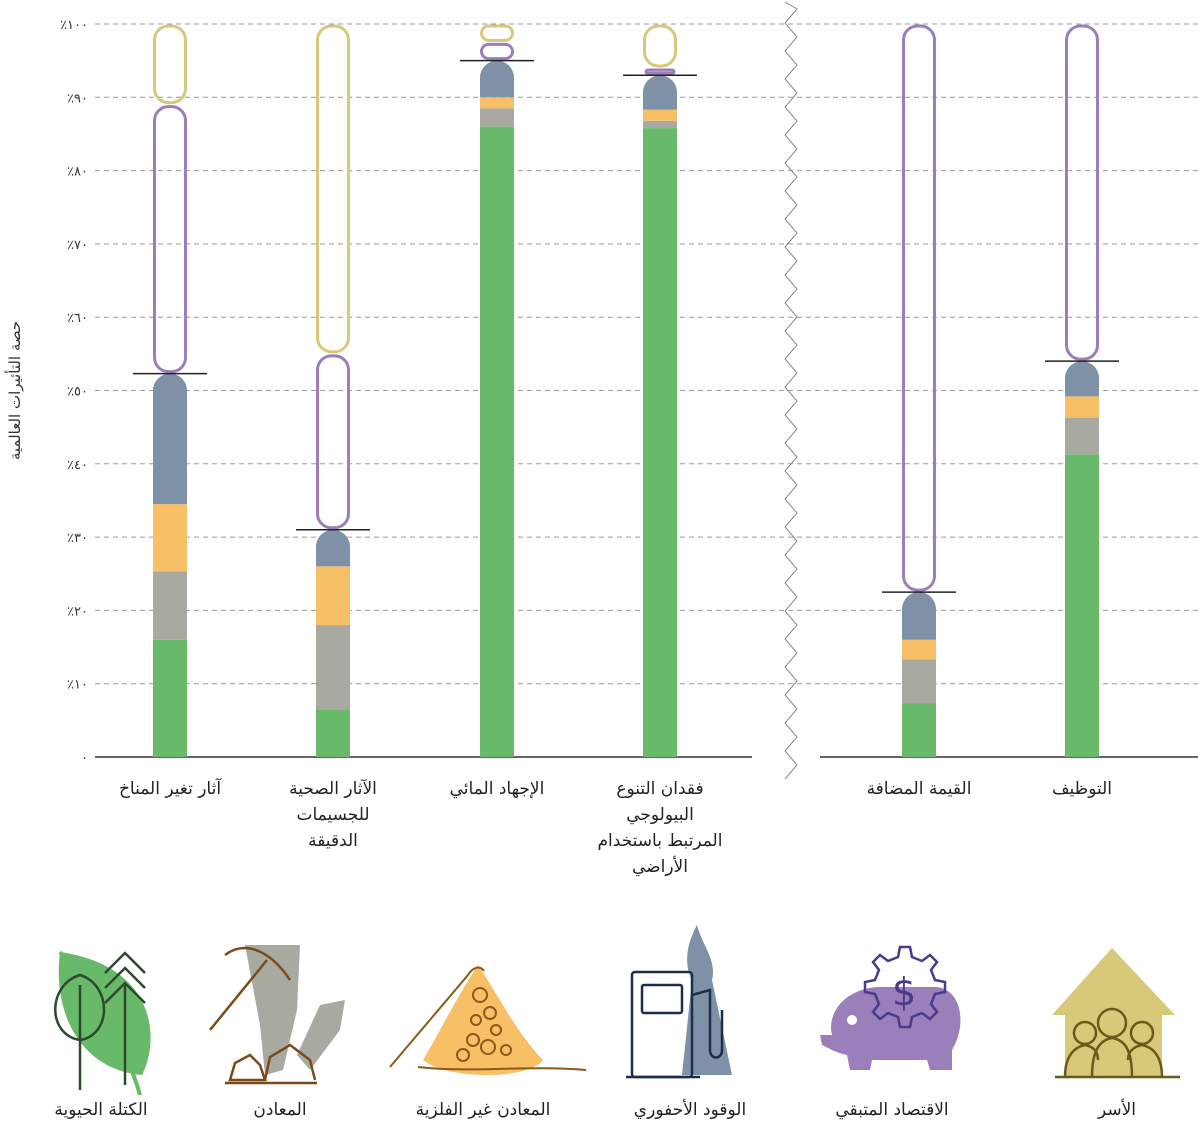 This screenshot has width=1198, height=1133. I want to click on y-tick-label: ٪٧٠, so click(77, 245).